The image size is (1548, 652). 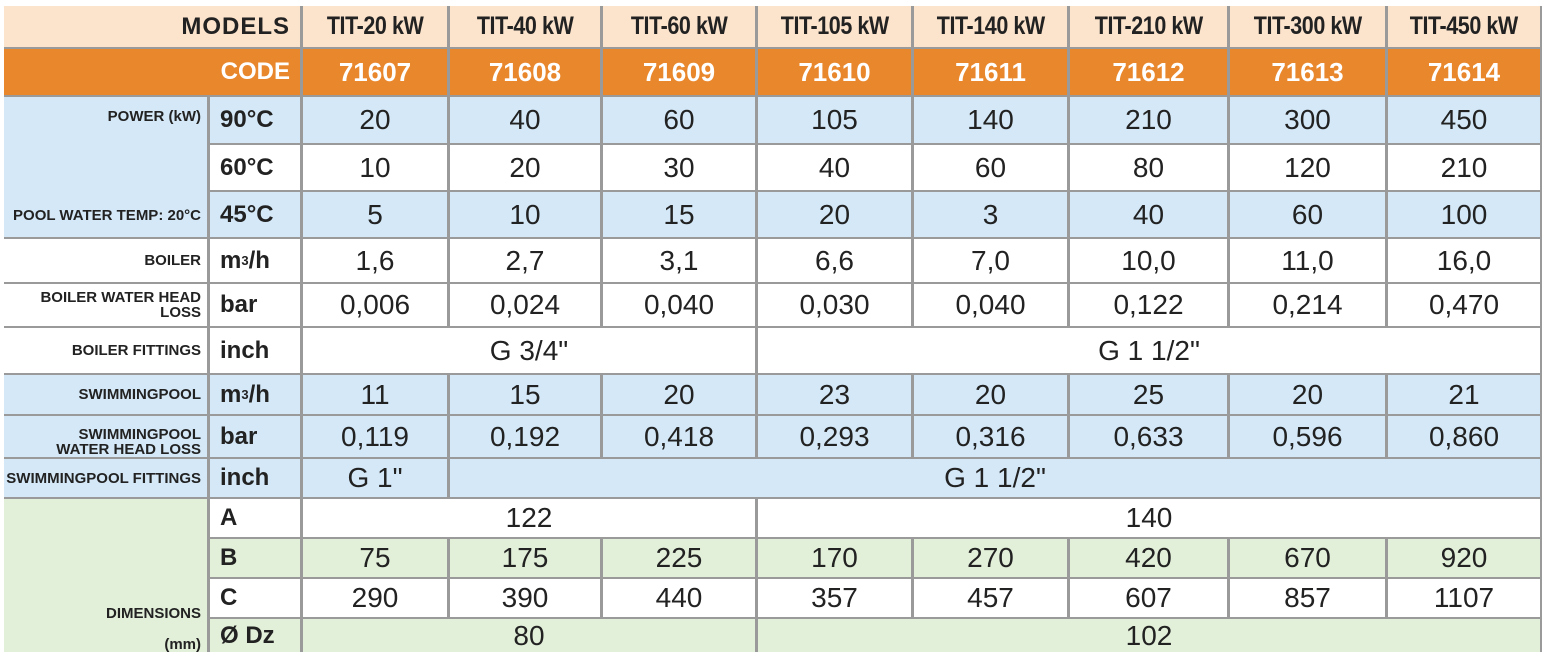 I want to click on pool-water-temp-label: POOL WATER TEMP: 20°C, so click(x=107, y=215).